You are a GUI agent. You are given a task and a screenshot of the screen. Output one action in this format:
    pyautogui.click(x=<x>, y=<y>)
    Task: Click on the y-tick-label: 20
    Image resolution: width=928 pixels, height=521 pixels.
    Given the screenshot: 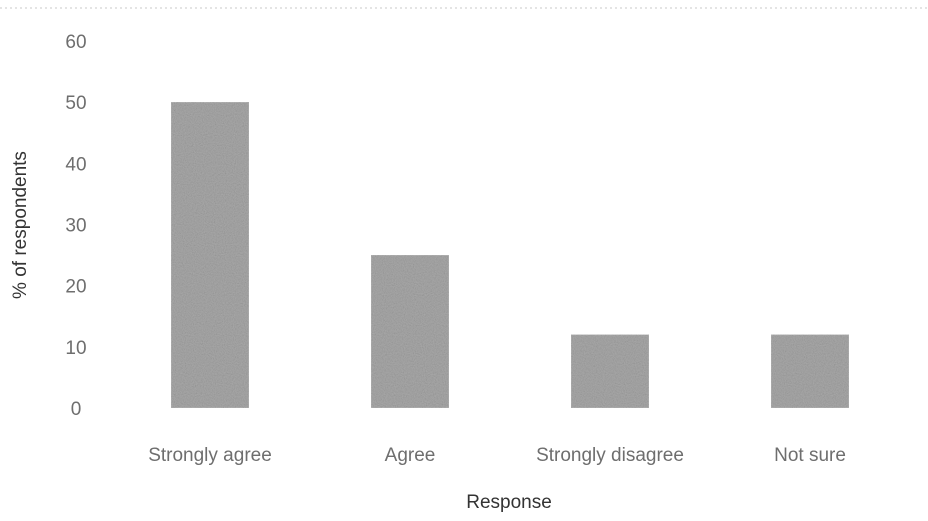 What is the action you would take?
    pyautogui.click(x=75, y=287)
    